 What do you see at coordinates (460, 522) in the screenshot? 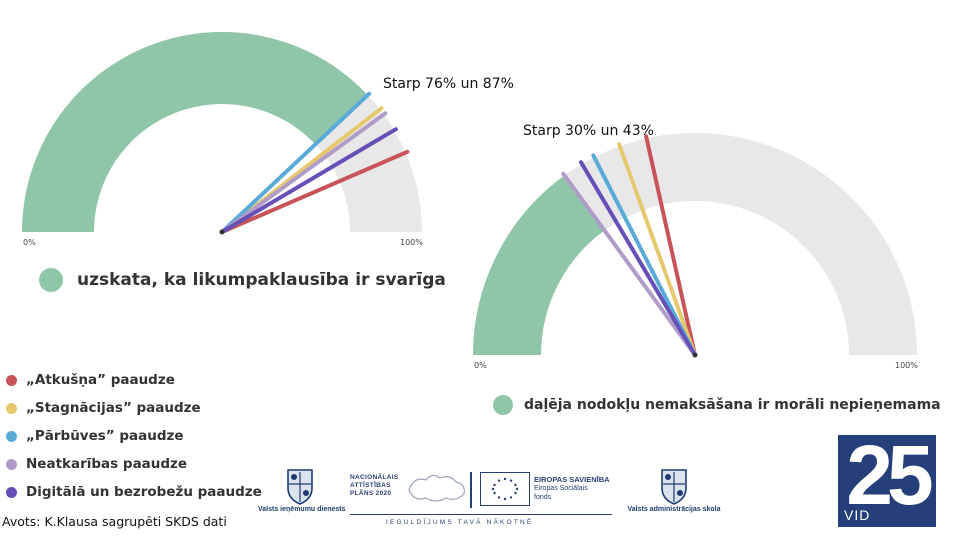
I see `tagline: IEGULDĪJUMS TAVĀ NĀKOTNĒ` at bounding box center [460, 522].